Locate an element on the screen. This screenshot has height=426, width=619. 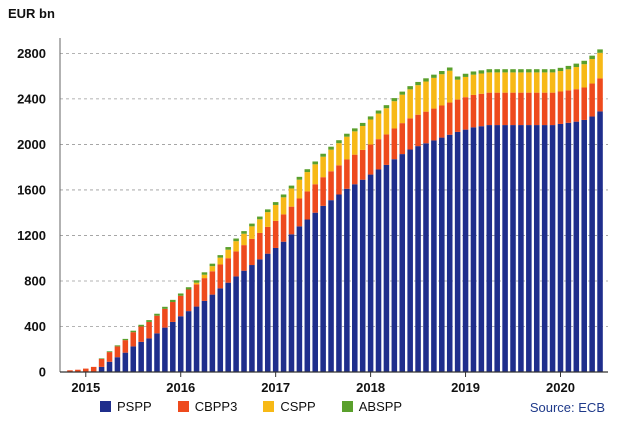
y-tick-label: 400 is located at coordinates (35, 326).